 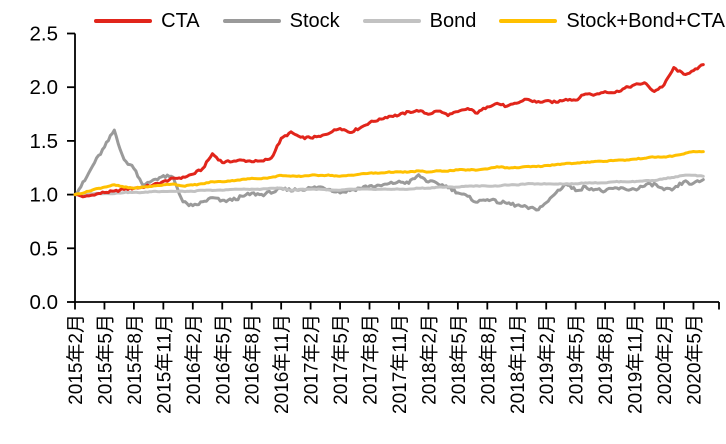 I want to click on legend-item-stock-bond-cta: Stock+Bond+CTA, so click(x=612, y=21).